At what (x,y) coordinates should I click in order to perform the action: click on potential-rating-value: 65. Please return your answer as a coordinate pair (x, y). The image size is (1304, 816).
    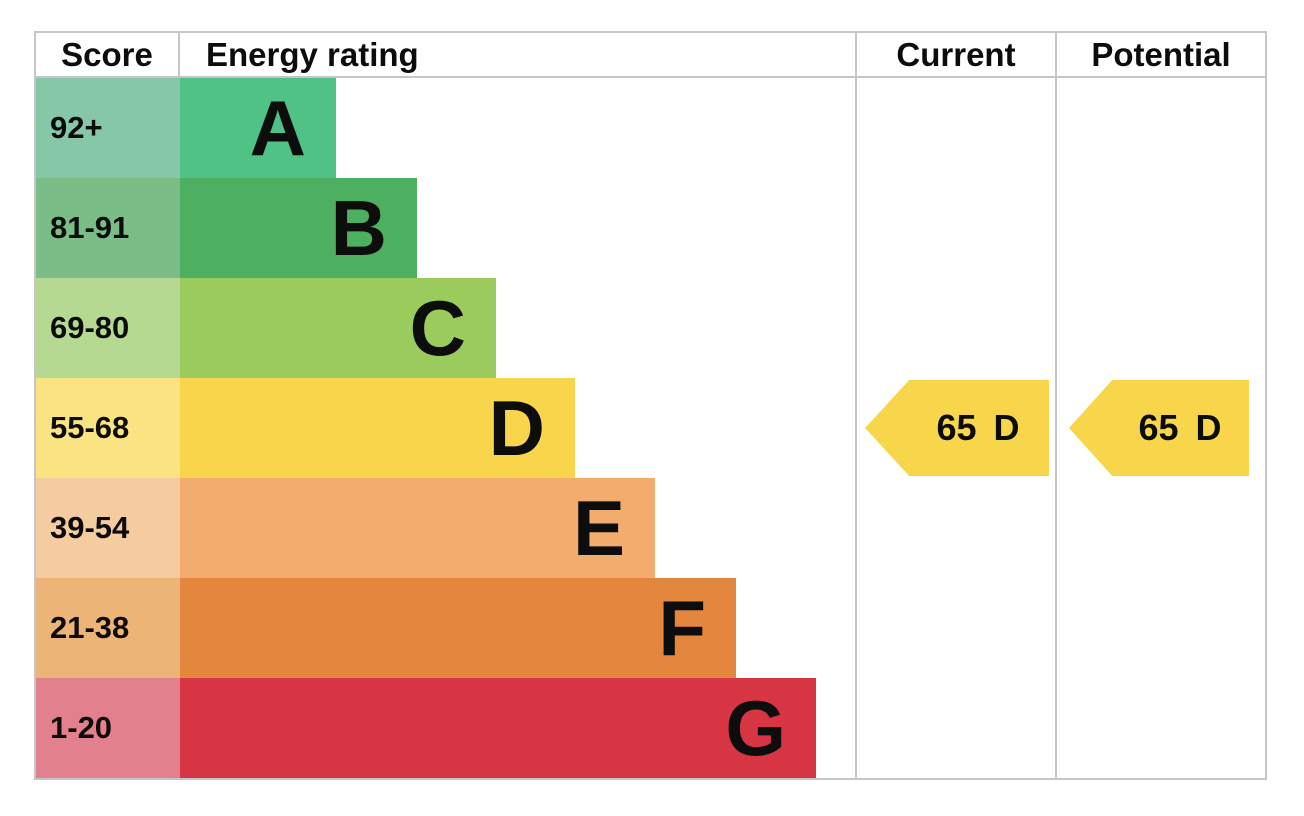
    Looking at the image, I should click on (1158, 427).